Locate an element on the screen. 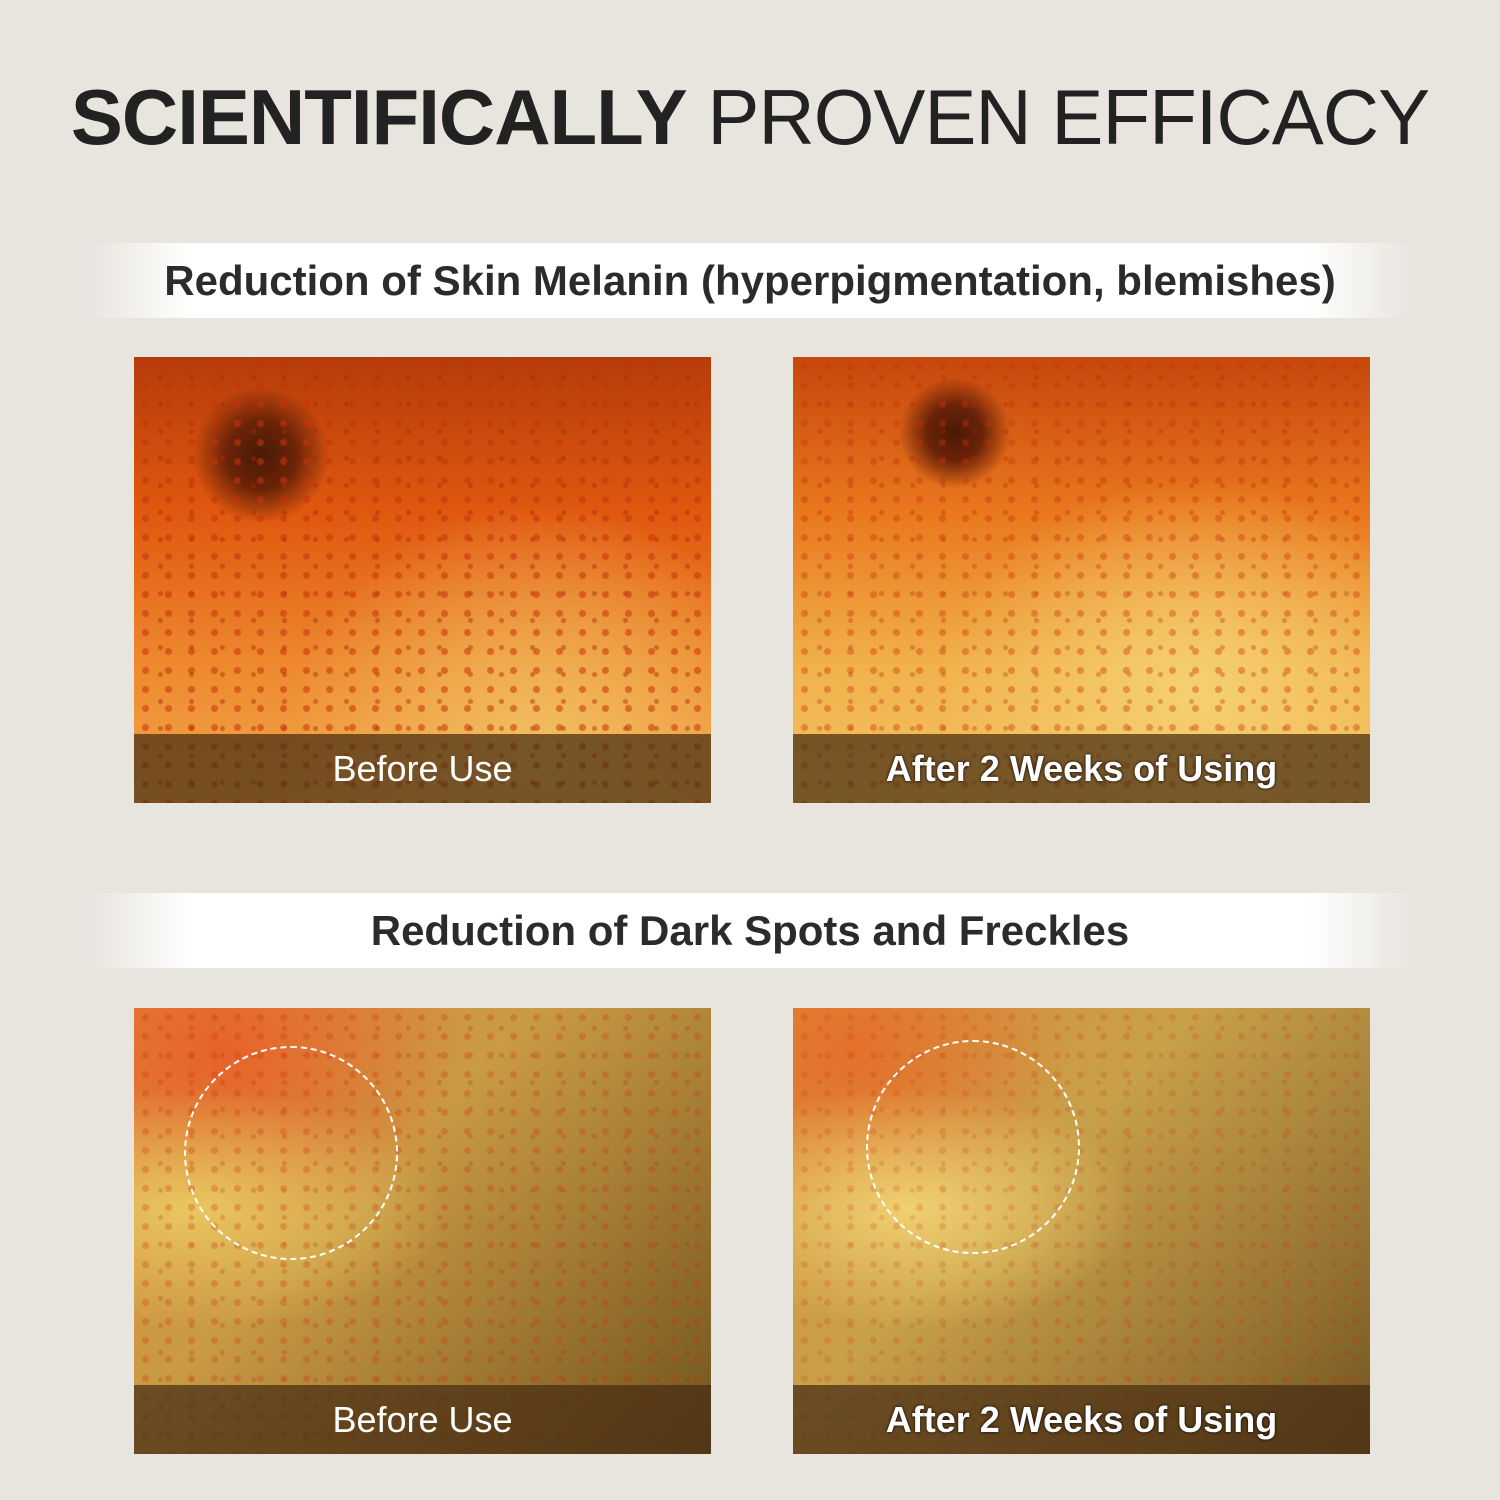  page-title: SCIENTIFICALLY PROVEN EFFICACY is located at coordinates (750, 117).